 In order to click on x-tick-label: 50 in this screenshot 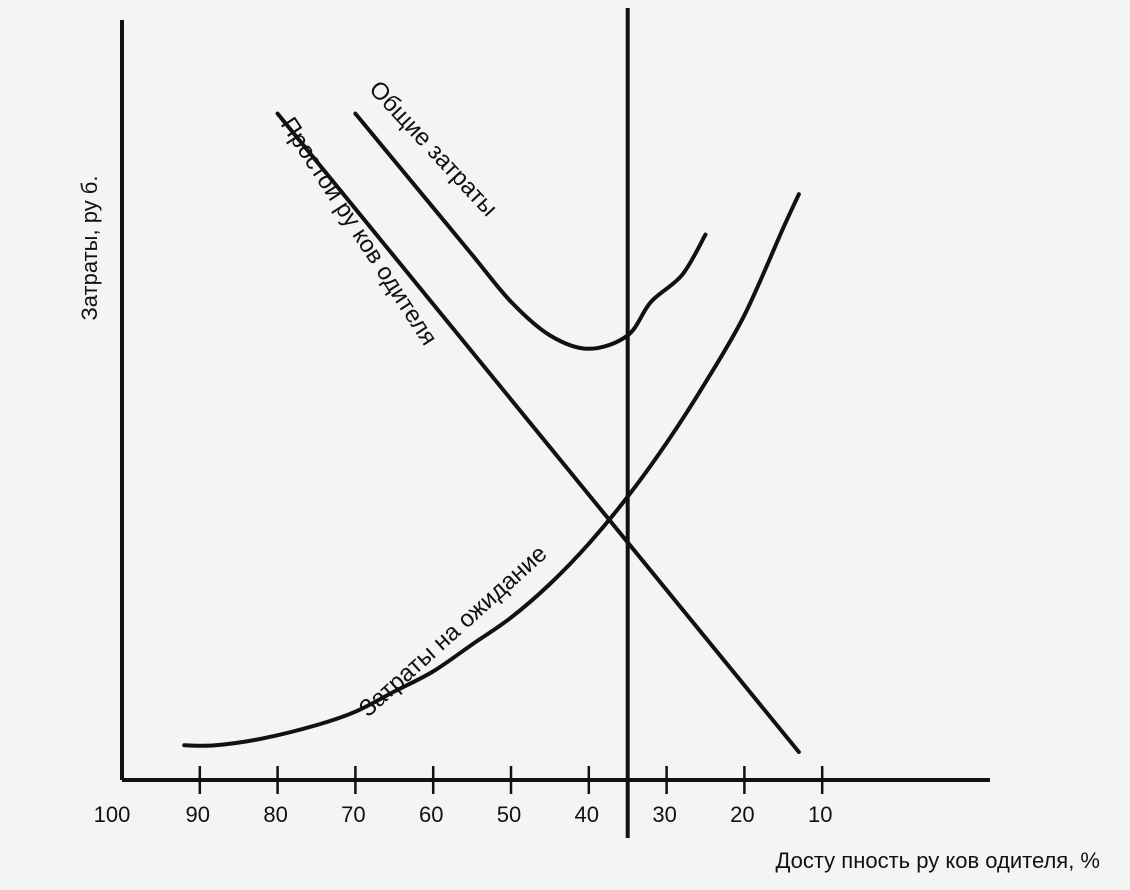, I will do `click(509, 814)`.